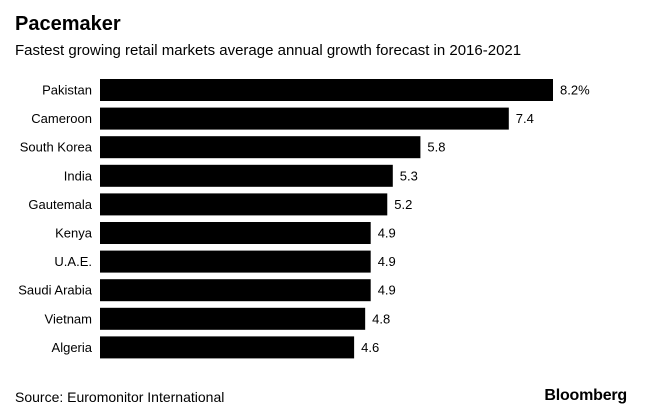 The width and height of the screenshot is (670, 417). Describe the element at coordinates (525, 118) in the screenshot. I see `value-label-cameroon: 7.4` at that location.